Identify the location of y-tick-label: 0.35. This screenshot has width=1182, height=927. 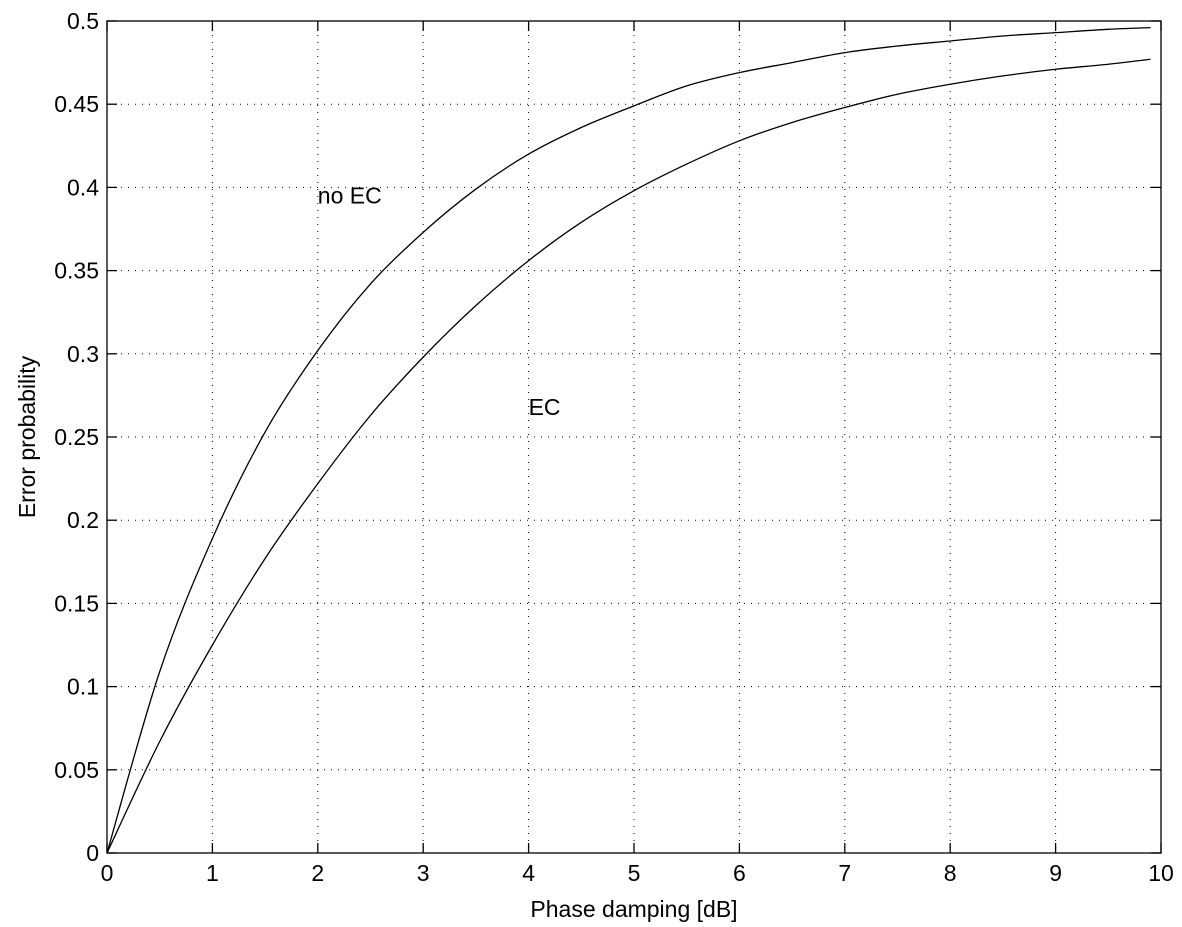
(76, 271).